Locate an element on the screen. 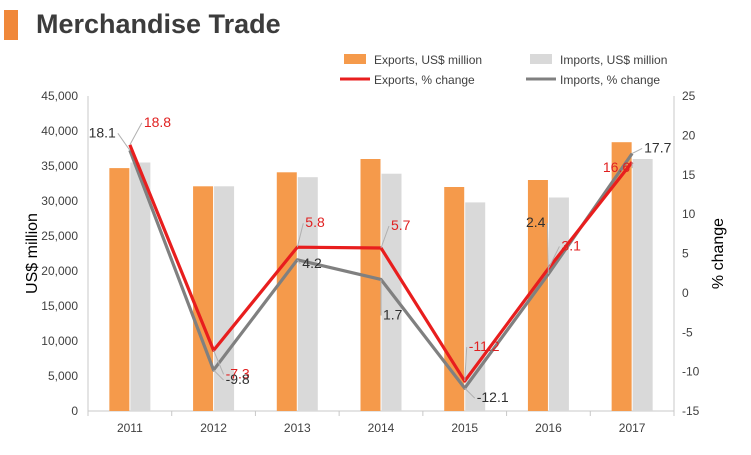 The width and height of the screenshot is (751, 455). y-tick-label: 30,000 is located at coordinates (59, 201).